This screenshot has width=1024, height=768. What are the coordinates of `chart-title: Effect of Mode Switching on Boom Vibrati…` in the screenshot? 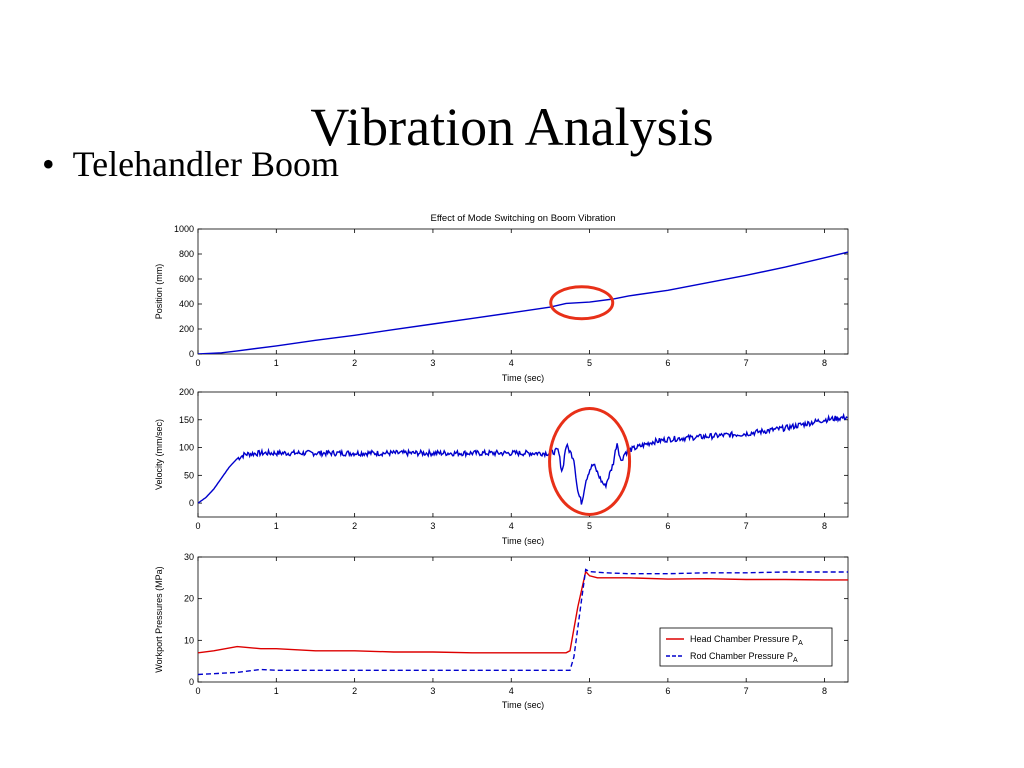 It's located at (522, 218).